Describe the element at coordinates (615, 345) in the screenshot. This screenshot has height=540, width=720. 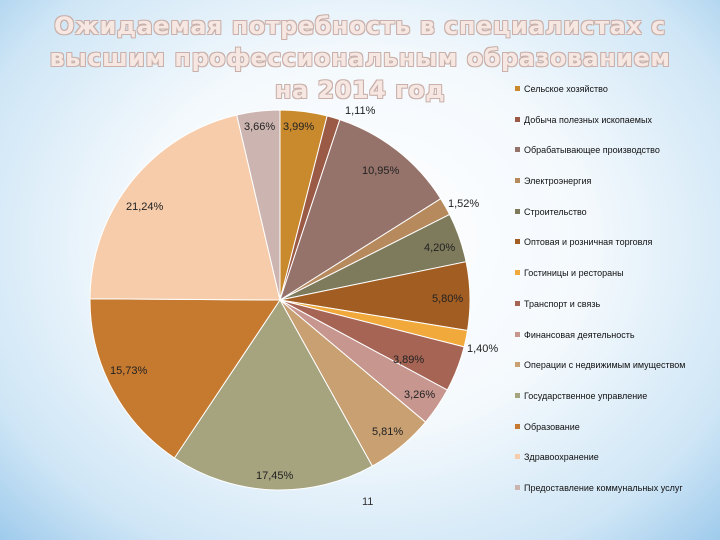
I see `legend-item-9: Финансовая деятельность` at that location.